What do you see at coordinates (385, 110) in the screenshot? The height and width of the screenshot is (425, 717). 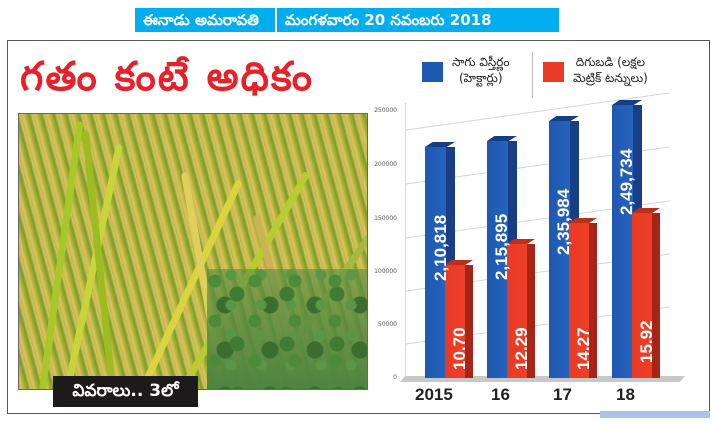 I see `y-tick: 250000` at bounding box center [385, 110].